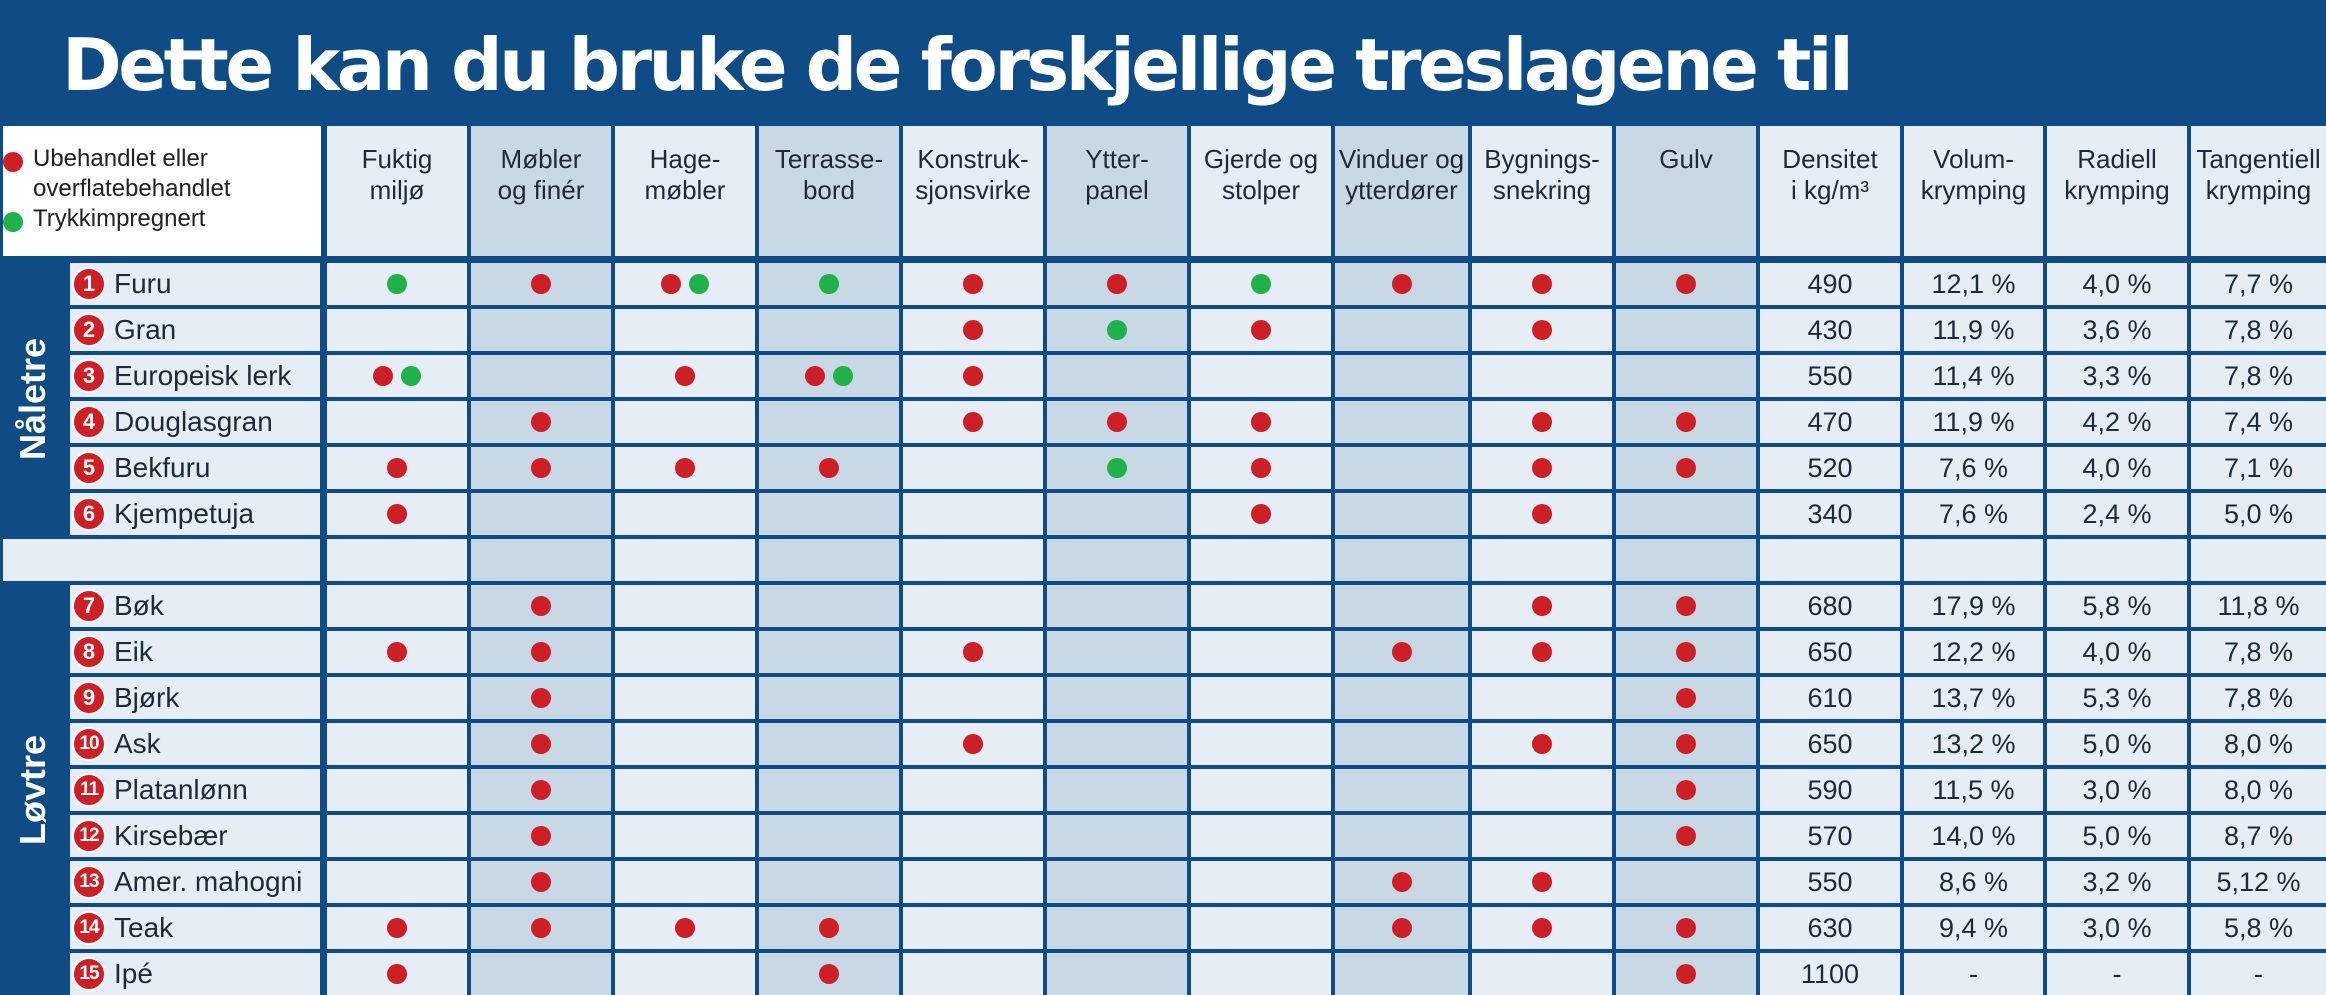 This screenshot has width=2326, height=995. I want to click on table-row: 10 Ask, so click(195, 744).